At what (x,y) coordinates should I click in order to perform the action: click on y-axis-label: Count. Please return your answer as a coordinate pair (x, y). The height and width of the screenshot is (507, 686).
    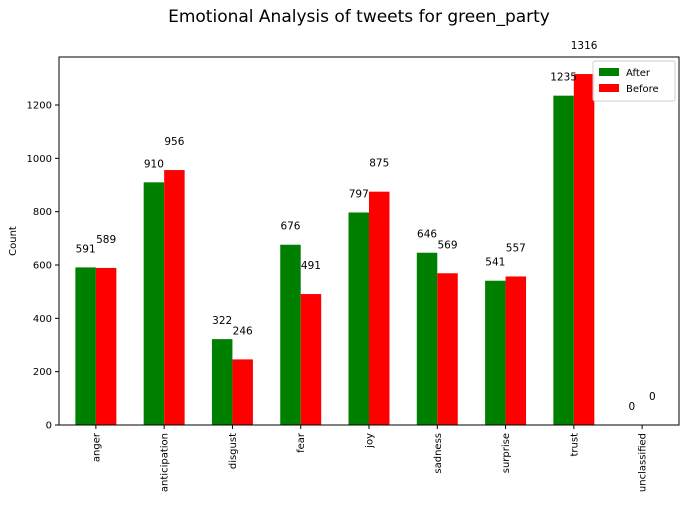
    Looking at the image, I should click on (13, 241).